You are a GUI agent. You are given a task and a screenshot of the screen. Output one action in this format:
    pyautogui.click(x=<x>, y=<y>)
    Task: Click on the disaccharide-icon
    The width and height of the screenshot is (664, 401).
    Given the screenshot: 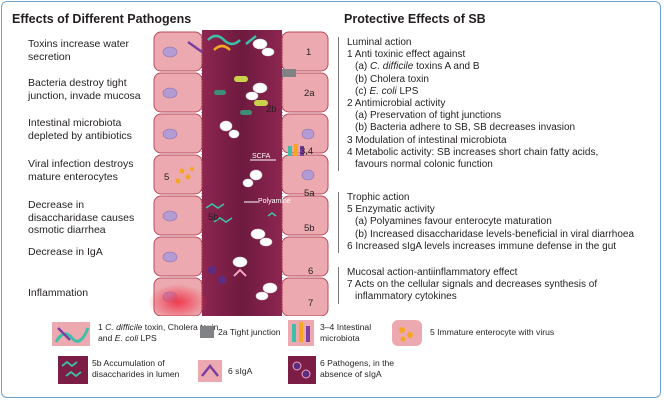 What is the action you would take?
    pyautogui.click(x=241, y=213)
    